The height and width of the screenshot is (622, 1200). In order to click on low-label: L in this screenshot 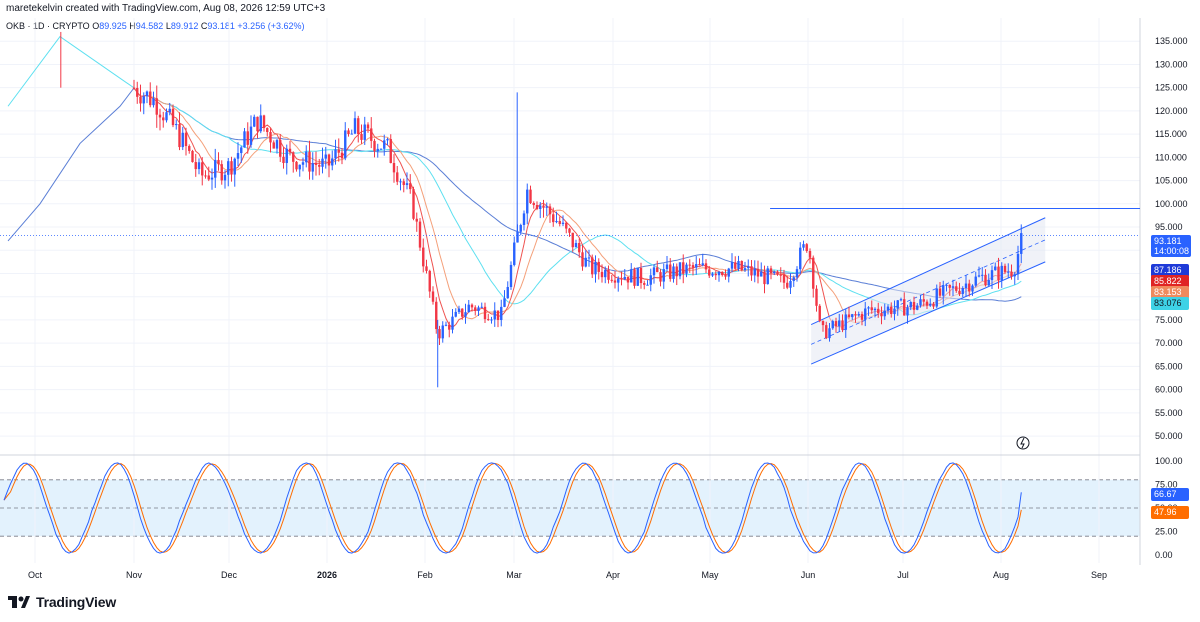, I will do `click(168, 26)`.